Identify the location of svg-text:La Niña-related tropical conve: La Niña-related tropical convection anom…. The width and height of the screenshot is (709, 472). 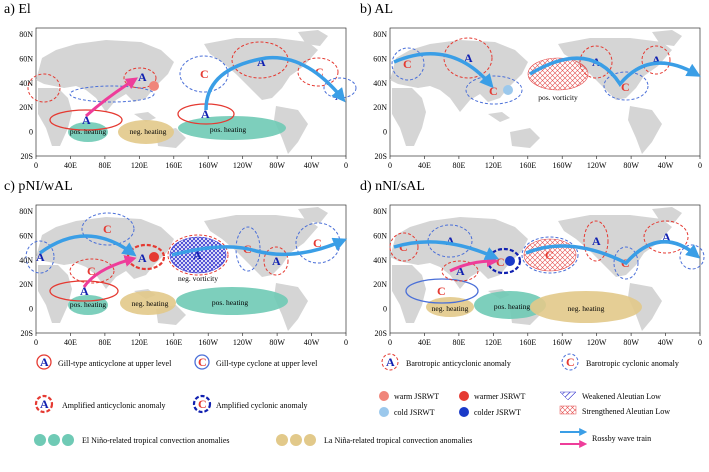
(398, 440).